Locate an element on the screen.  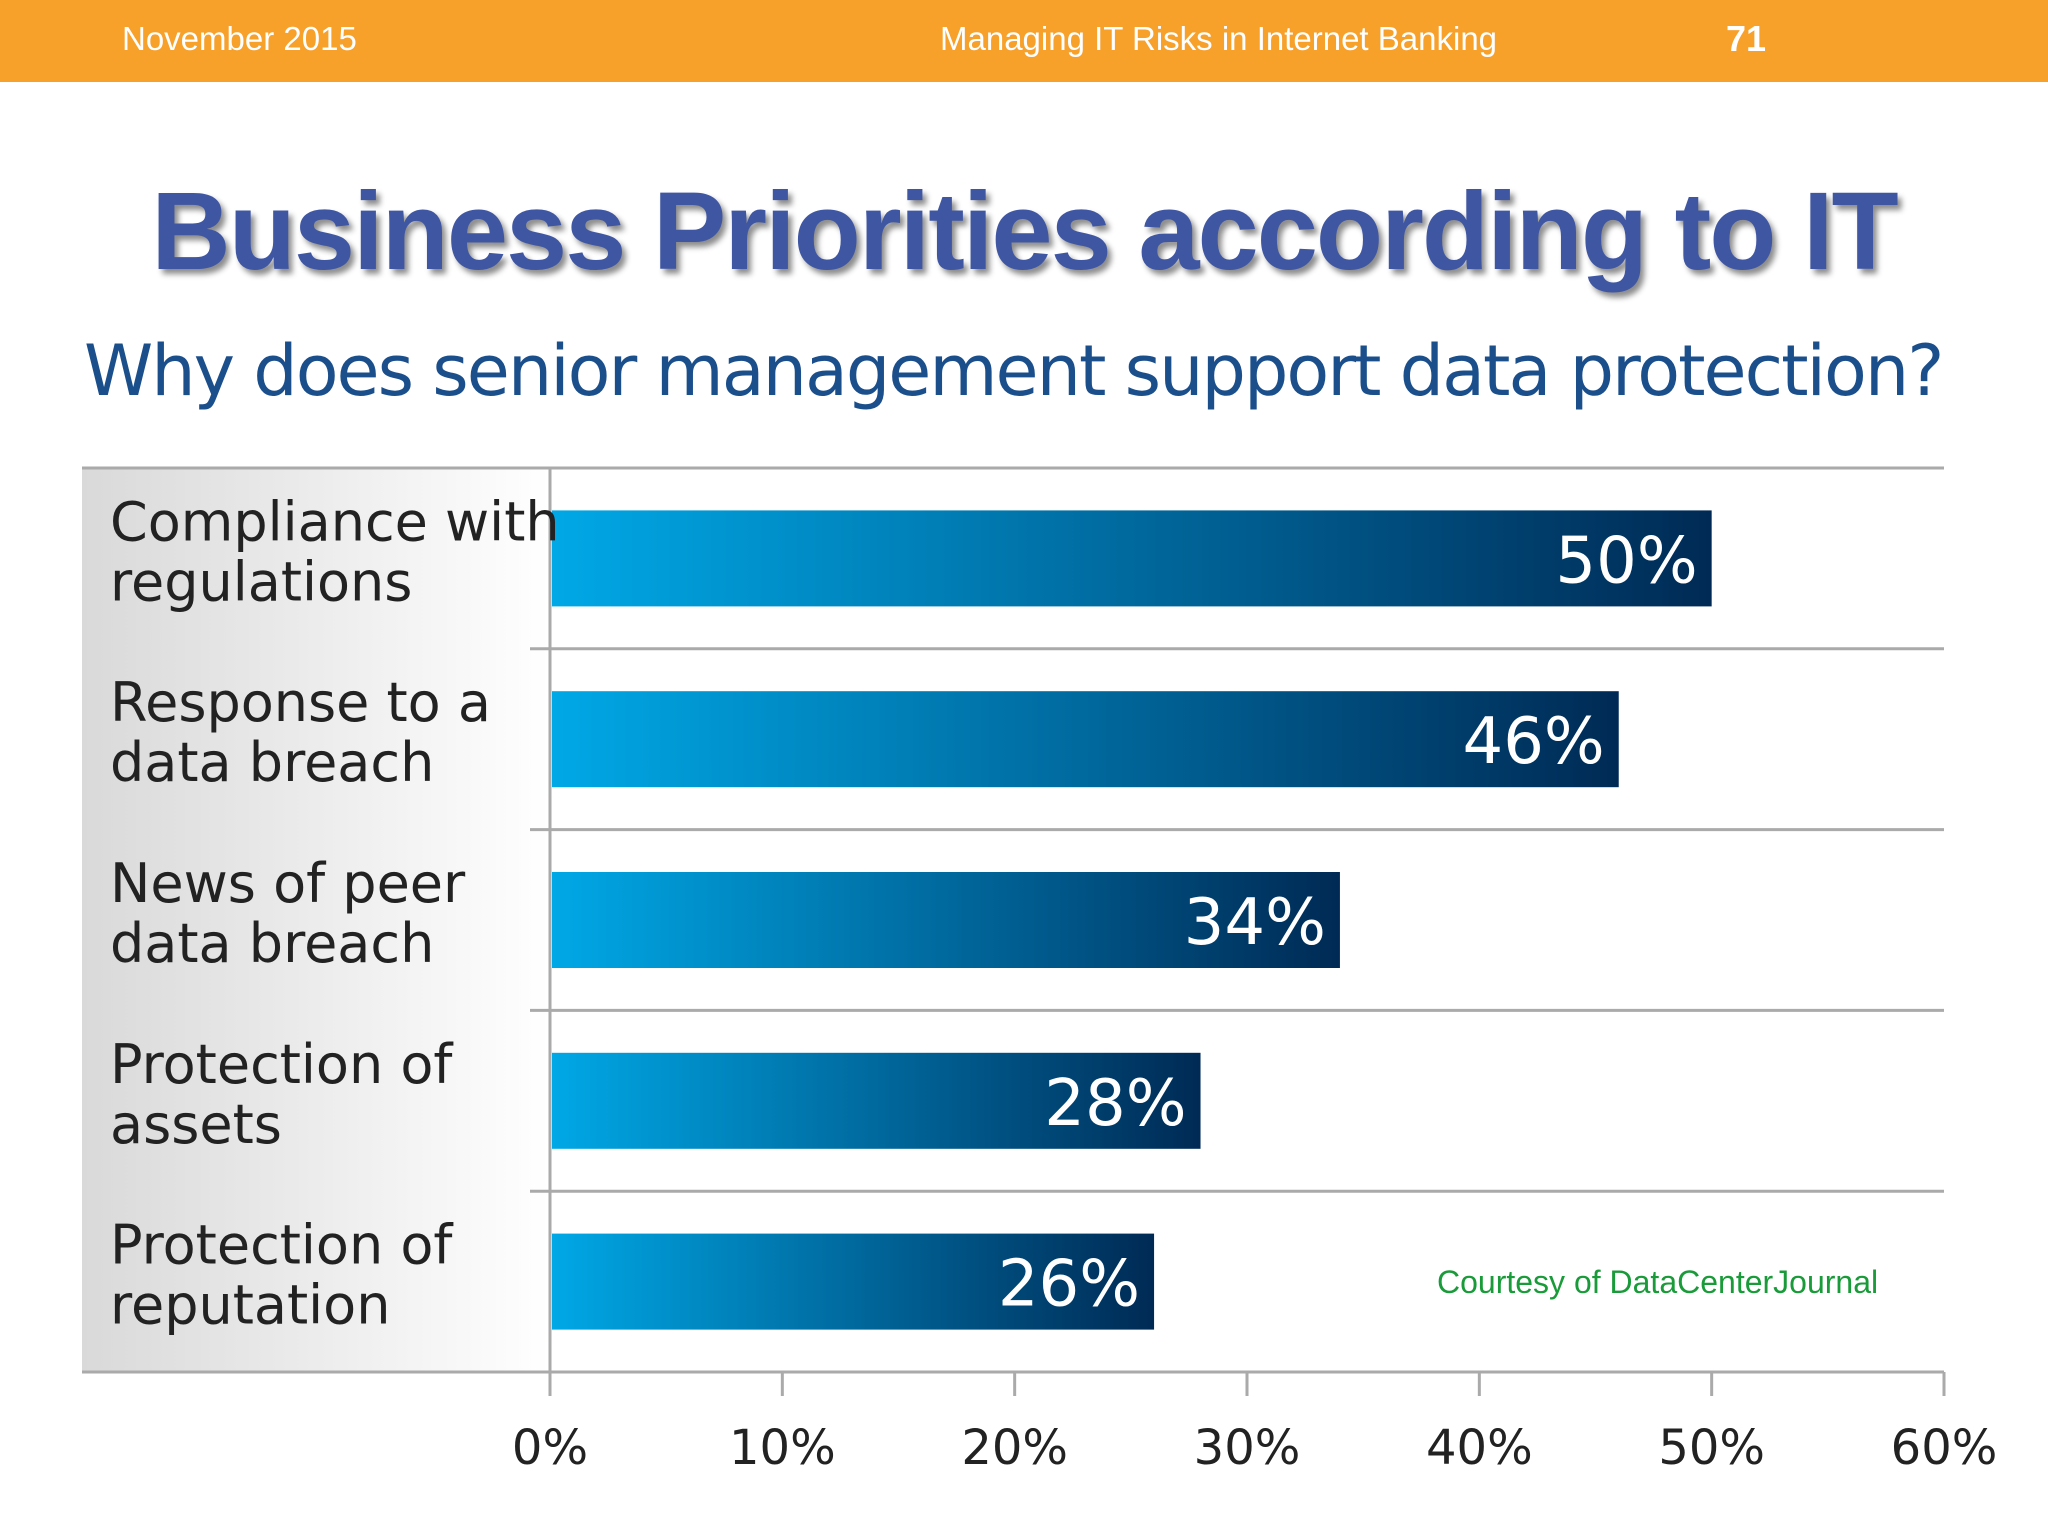
category-label: Response to a is located at coordinates (300, 702).